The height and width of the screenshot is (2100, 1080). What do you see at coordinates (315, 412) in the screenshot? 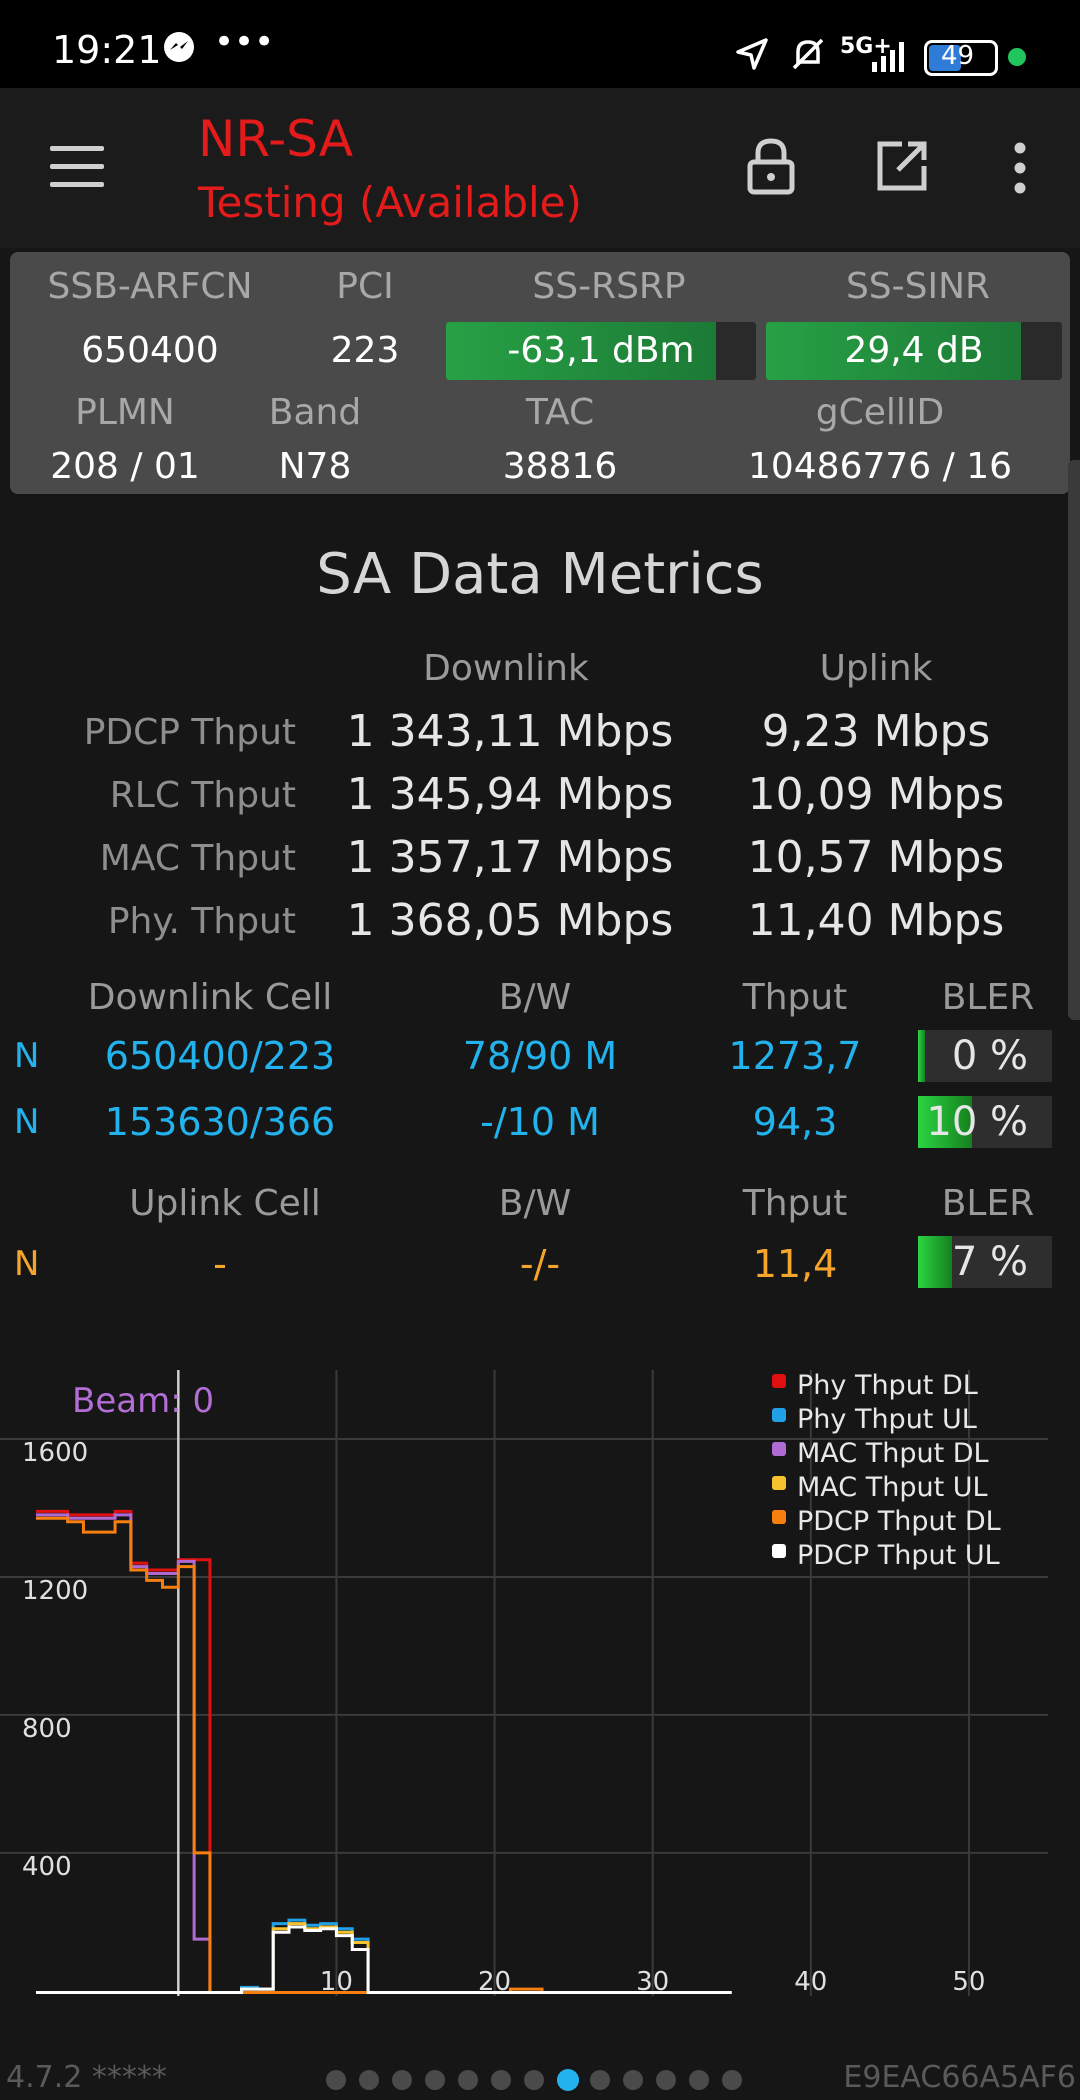
I see `header-band: Band` at bounding box center [315, 412].